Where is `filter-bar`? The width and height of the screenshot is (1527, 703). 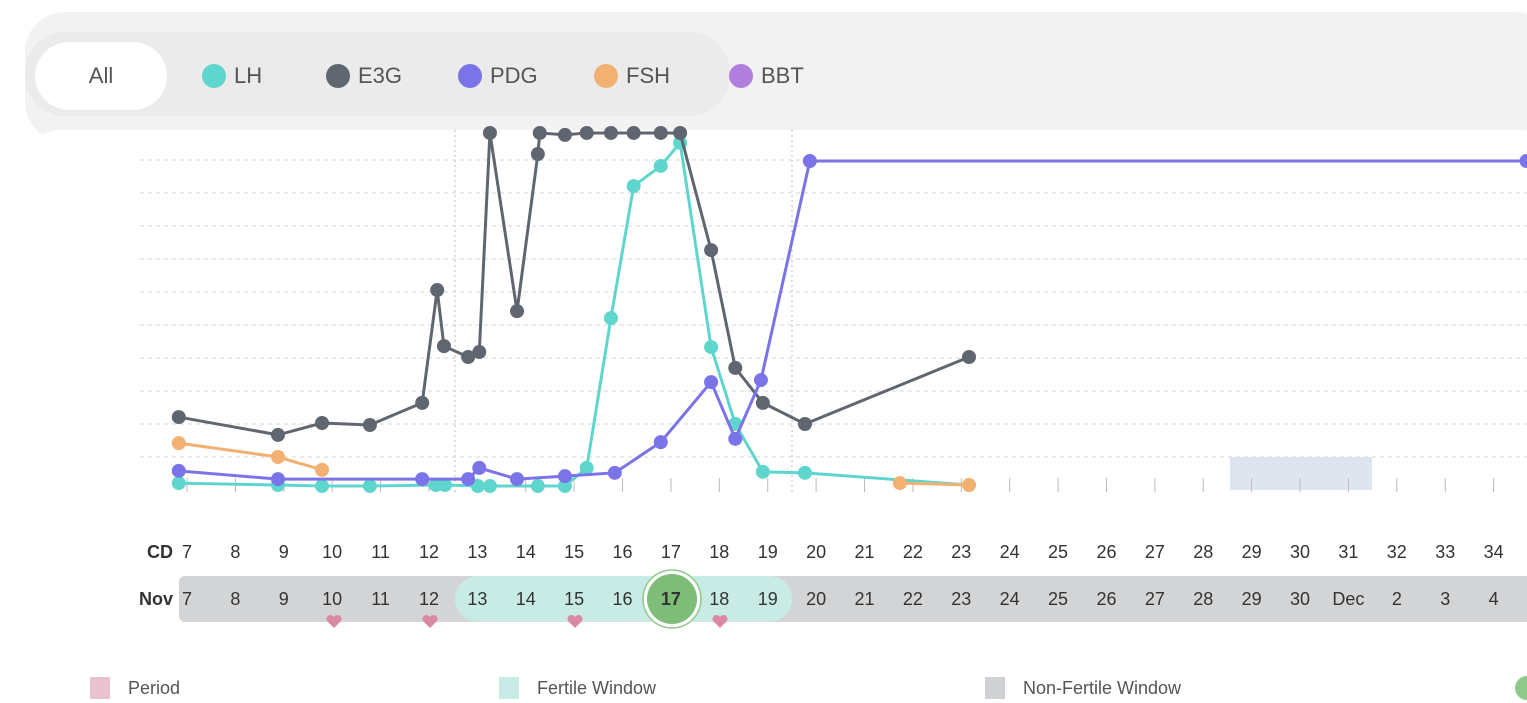 filter-bar is located at coordinates (377, 74).